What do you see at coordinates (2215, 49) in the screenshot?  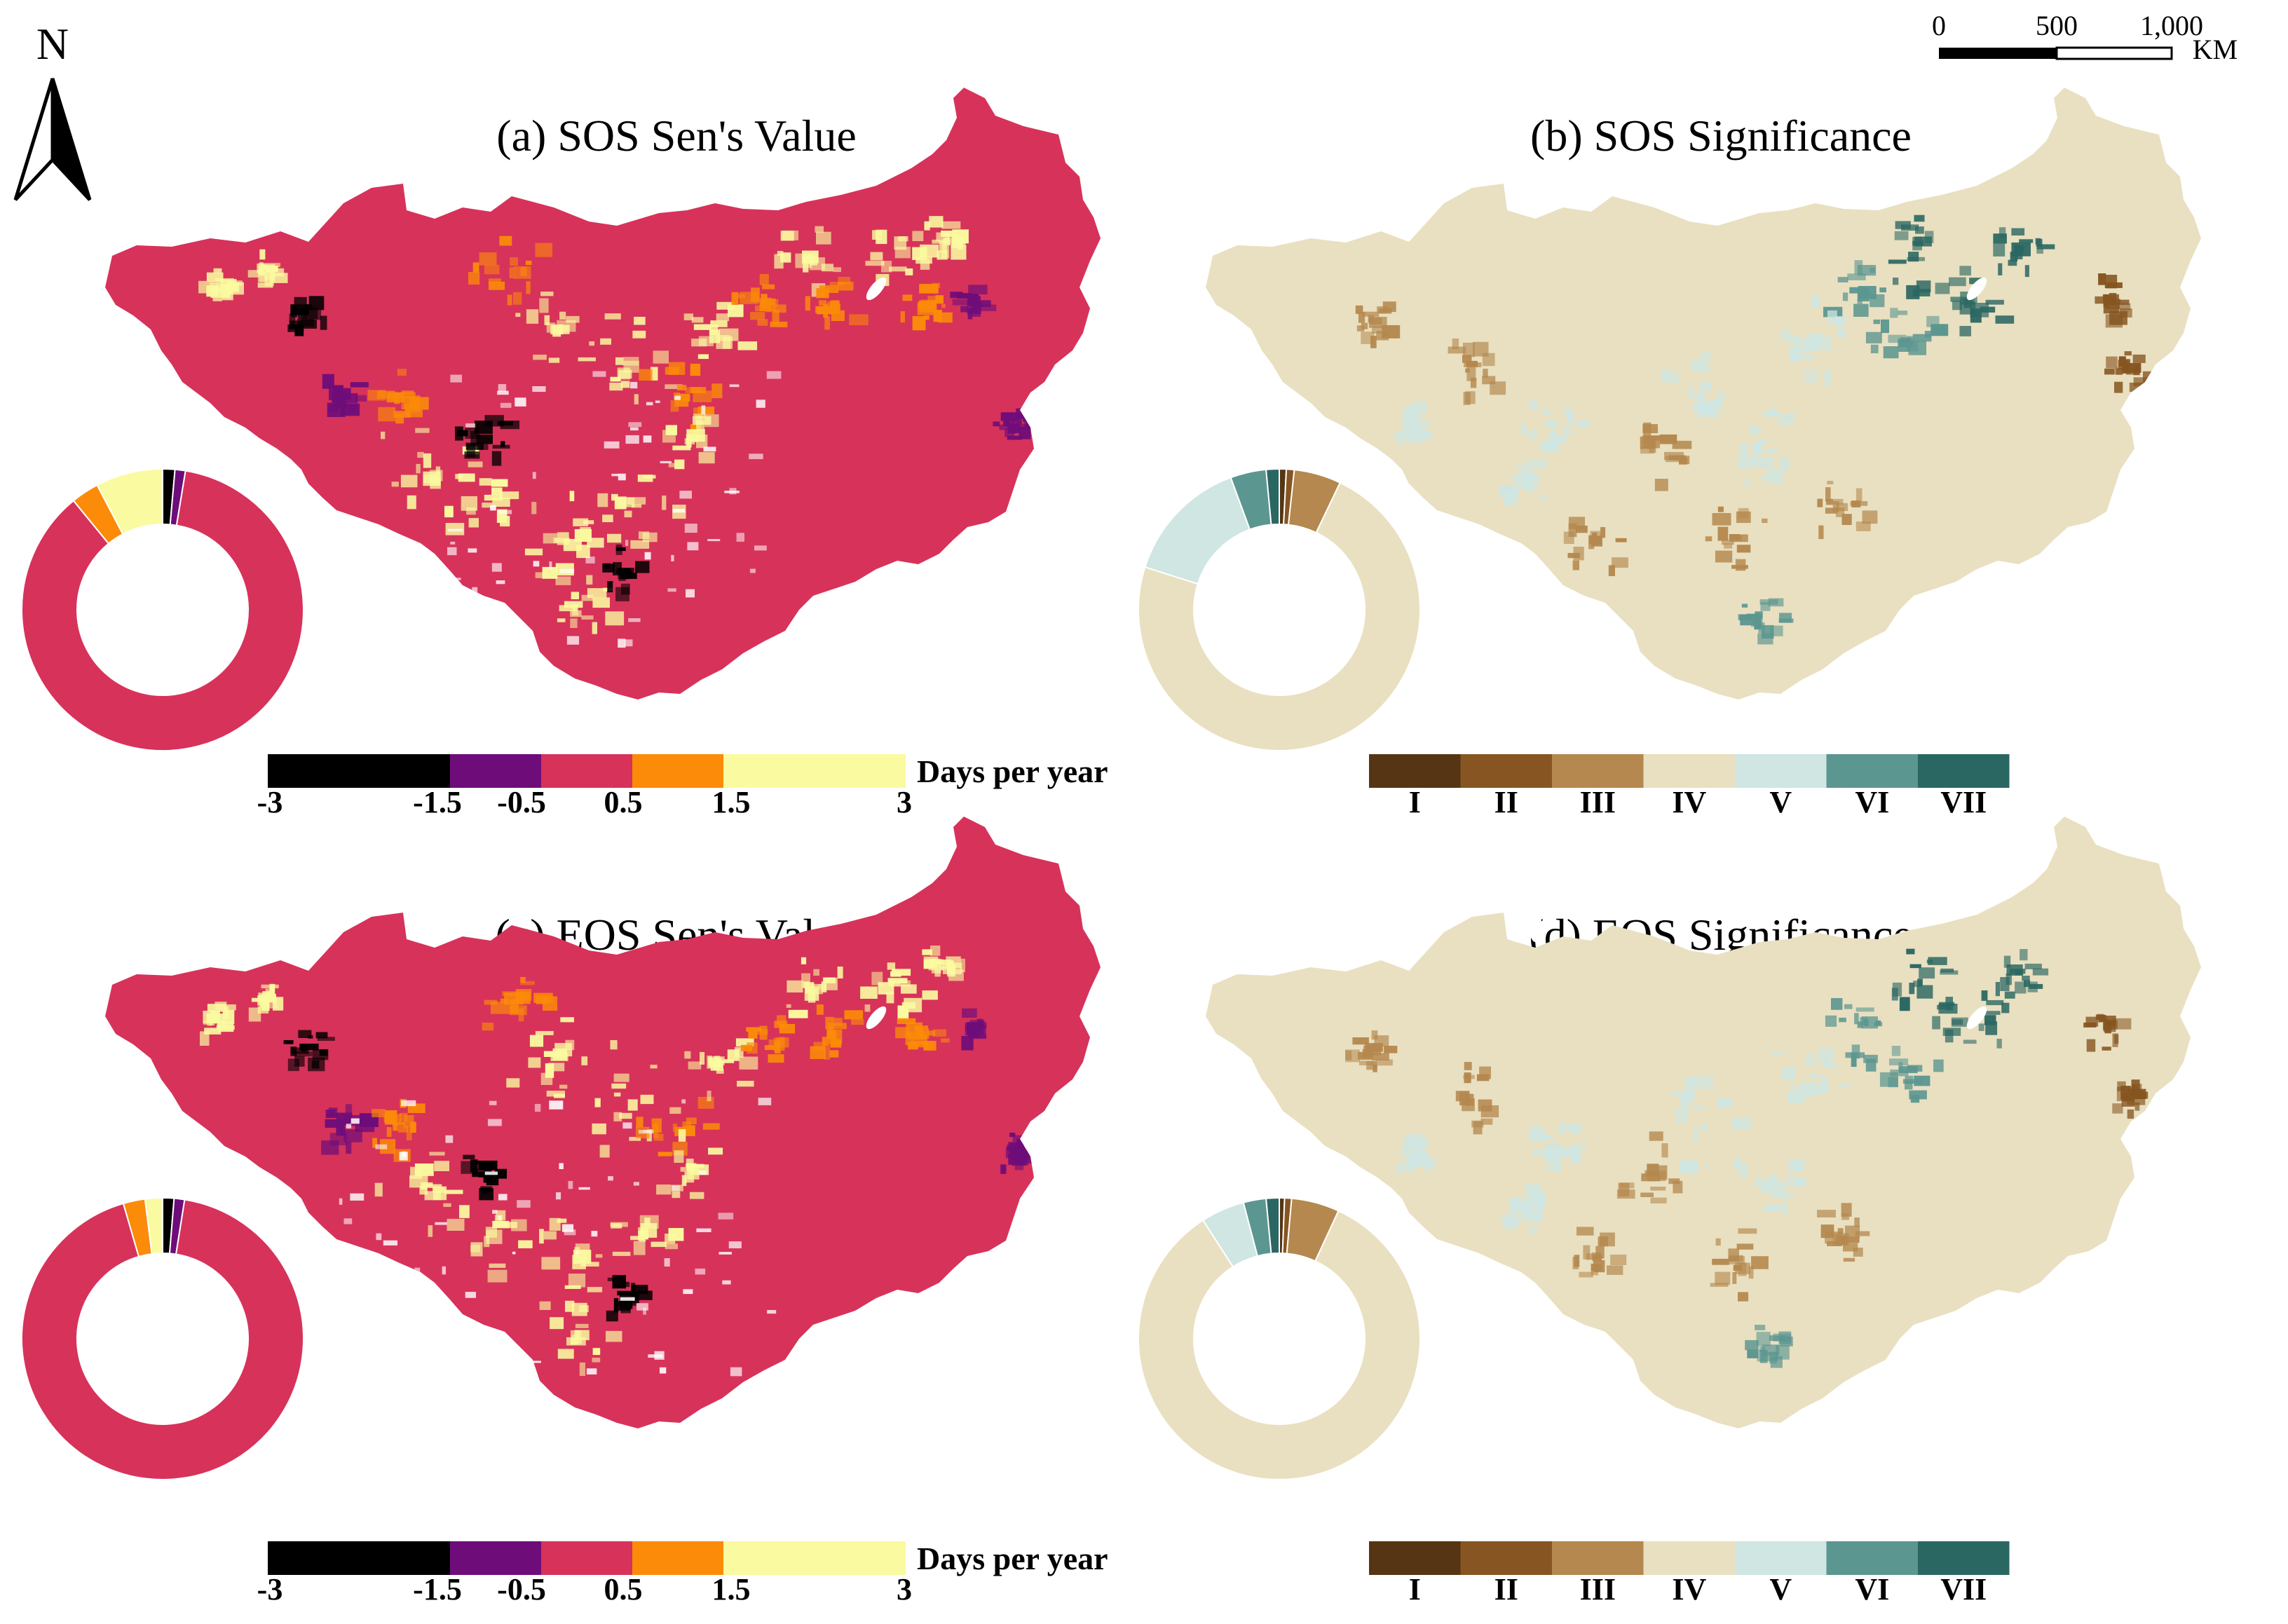 I see `scale-unit: KM` at bounding box center [2215, 49].